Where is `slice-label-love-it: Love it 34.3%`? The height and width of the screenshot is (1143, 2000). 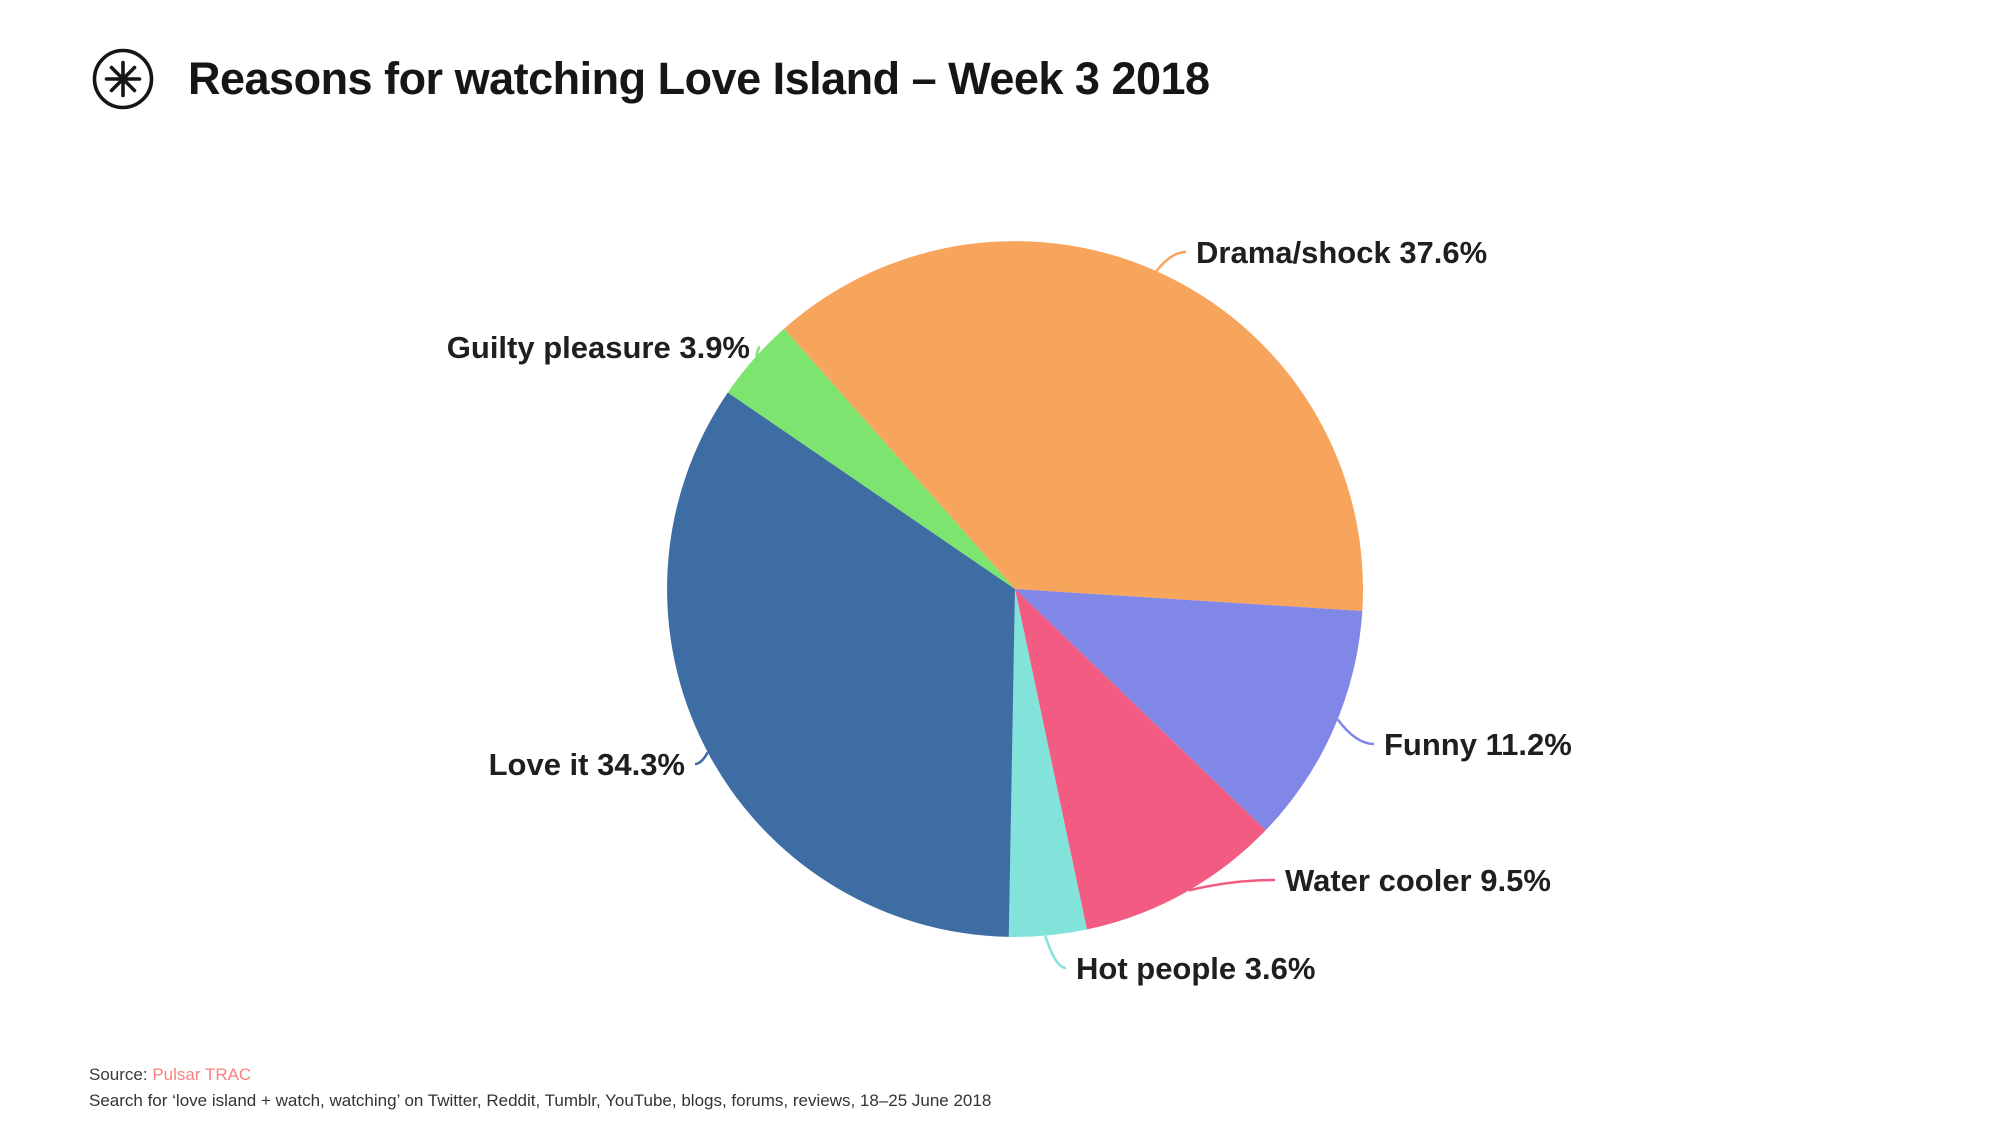 slice-label-love-it: Love it 34.3% is located at coordinates (587, 764).